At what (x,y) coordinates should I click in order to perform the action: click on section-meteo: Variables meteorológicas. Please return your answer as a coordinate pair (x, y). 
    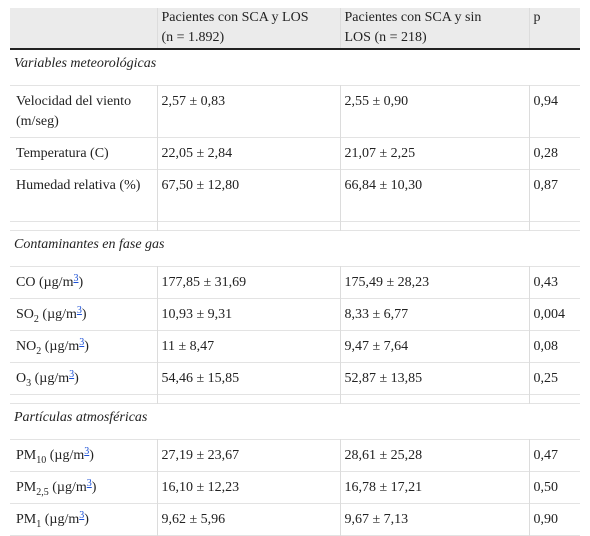
    Looking at the image, I should click on (295, 67).